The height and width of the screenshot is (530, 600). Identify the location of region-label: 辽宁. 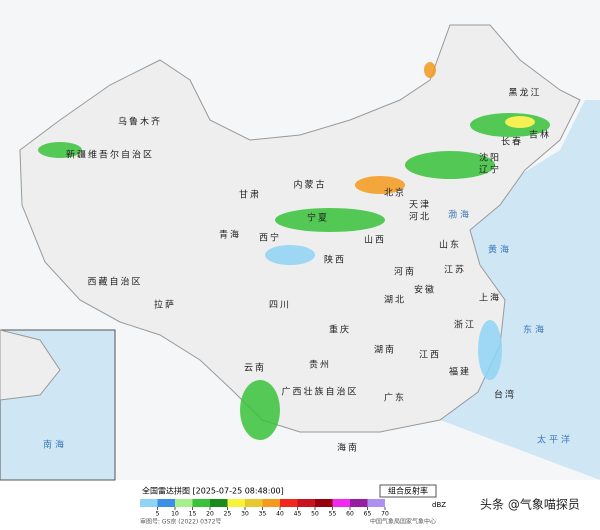
(490, 170).